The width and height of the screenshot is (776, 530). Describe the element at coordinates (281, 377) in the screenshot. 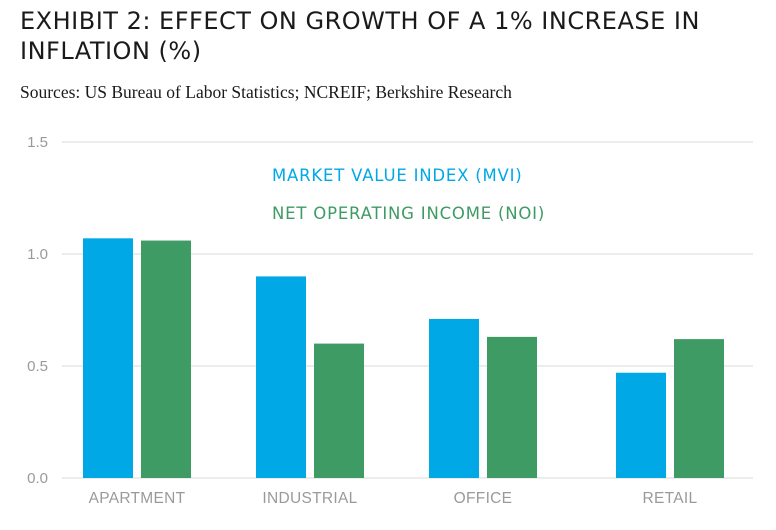

I see `bar-mvi-industrial` at that location.